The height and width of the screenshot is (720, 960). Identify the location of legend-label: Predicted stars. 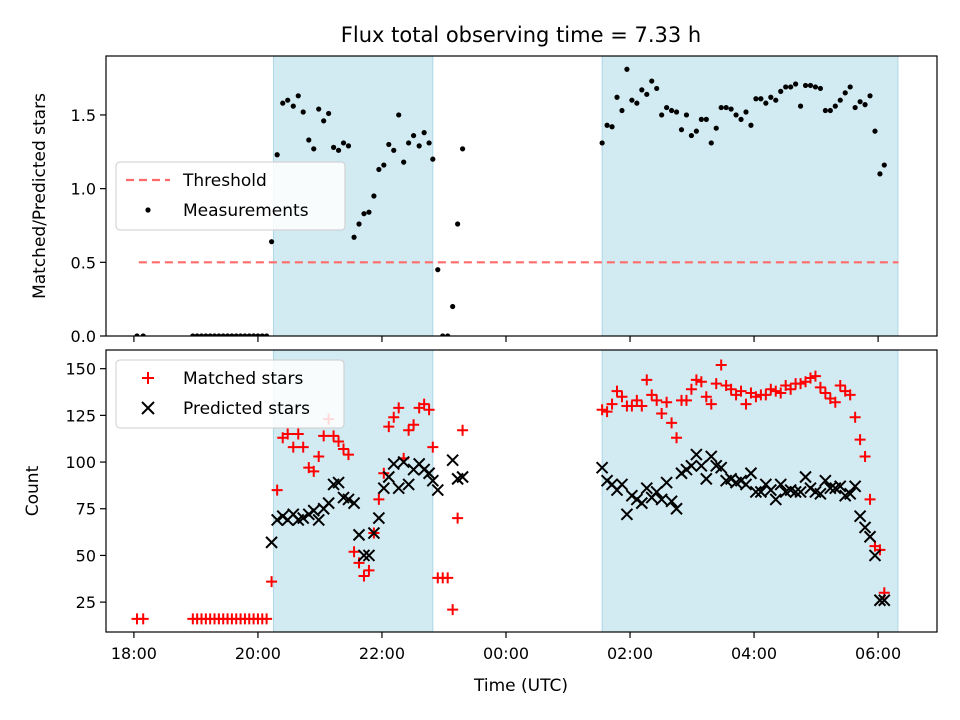
(246, 409).